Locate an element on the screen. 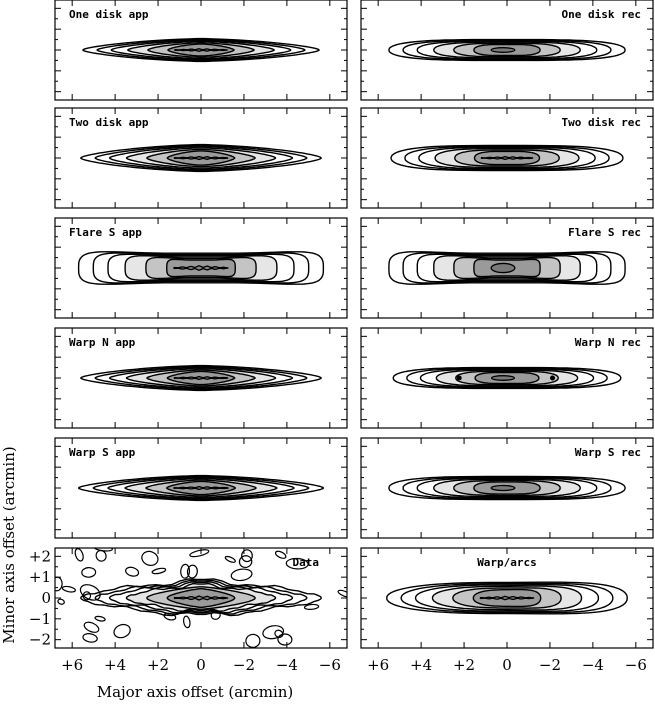 The width and height of the screenshot is (655, 704). panel-6: Warp N app is located at coordinates (201, 378).